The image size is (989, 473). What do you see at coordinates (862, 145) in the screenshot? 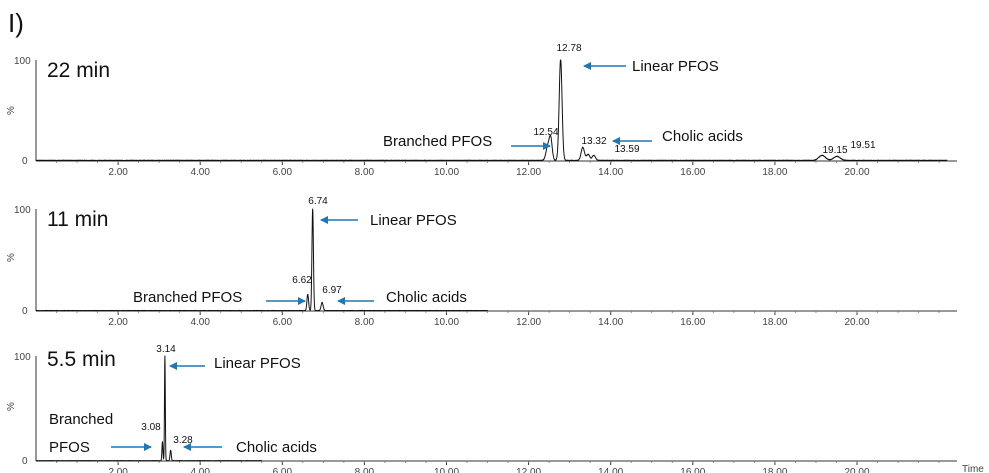
I see `peak-label: 19.51` at bounding box center [862, 145].